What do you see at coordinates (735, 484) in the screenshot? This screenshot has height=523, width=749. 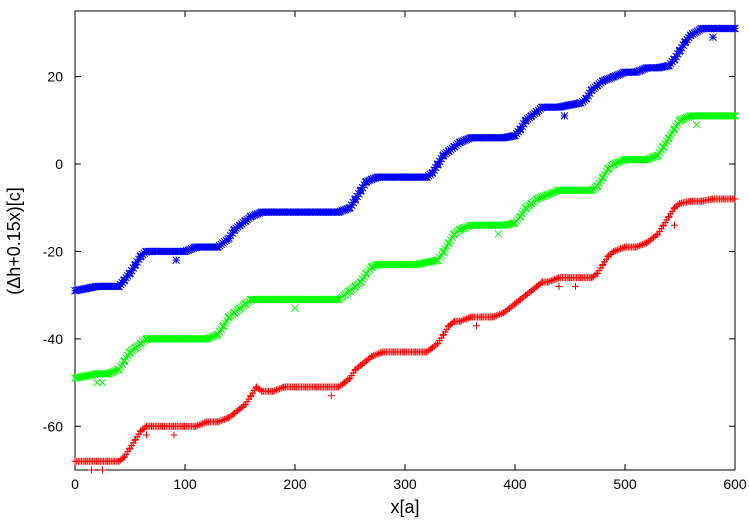 I see `x-tick-label: 600` at bounding box center [735, 484].